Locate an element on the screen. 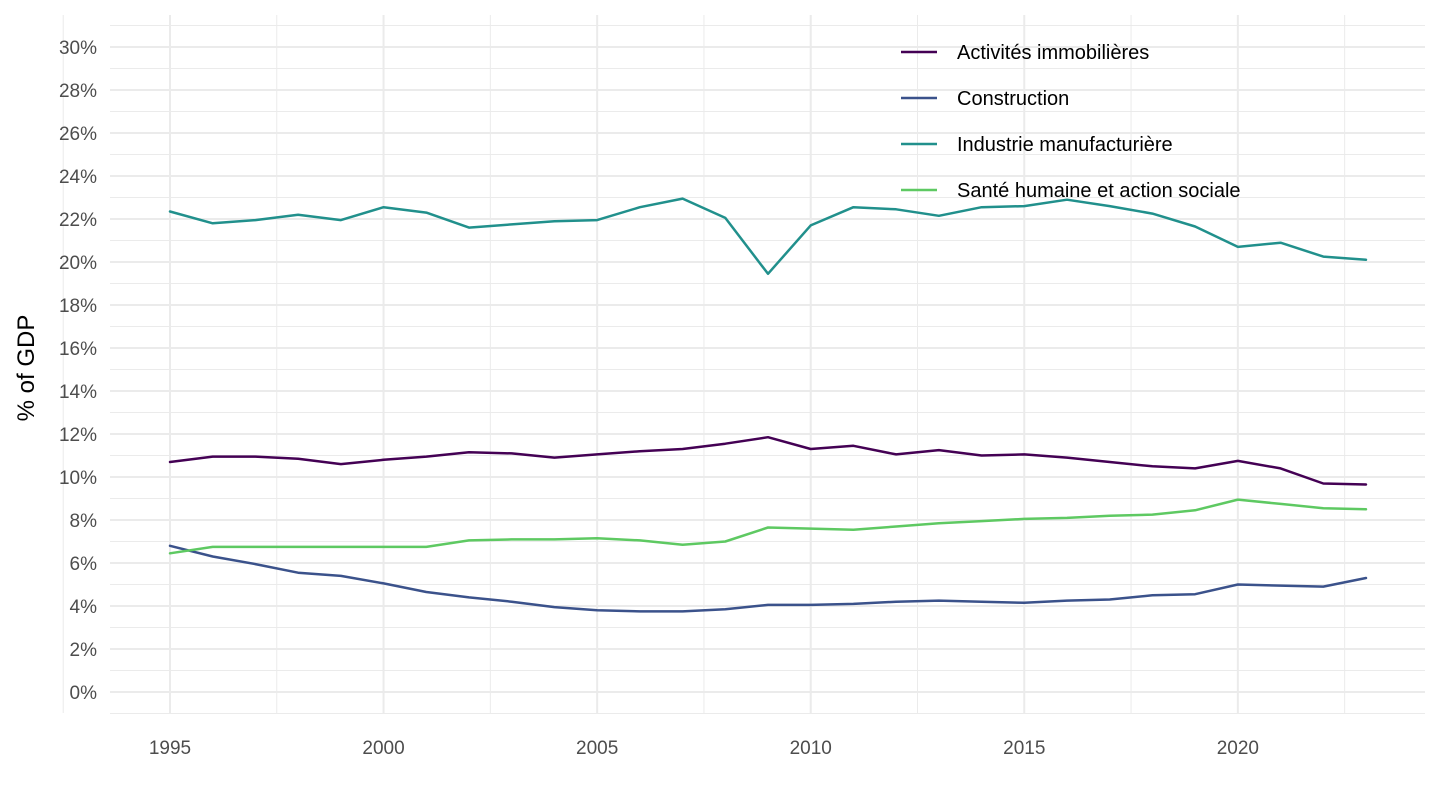  y-tick-label: 20% is located at coordinates (78, 263).